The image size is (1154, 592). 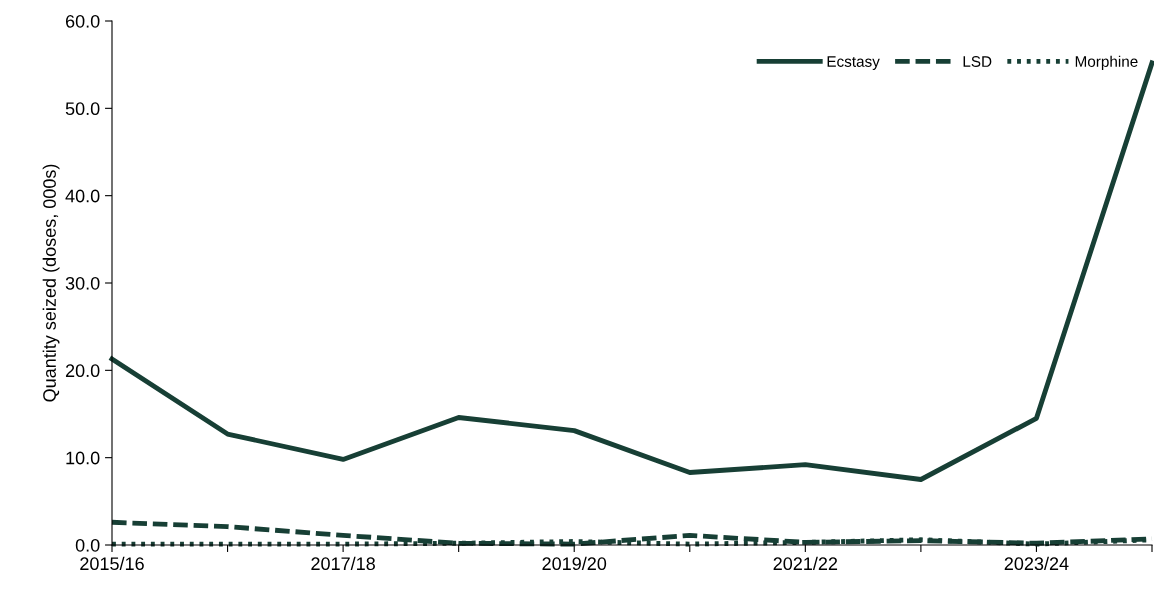 What do you see at coordinates (82, 21) in the screenshot?
I see `y-tick-label: 60.0` at bounding box center [82, 21].